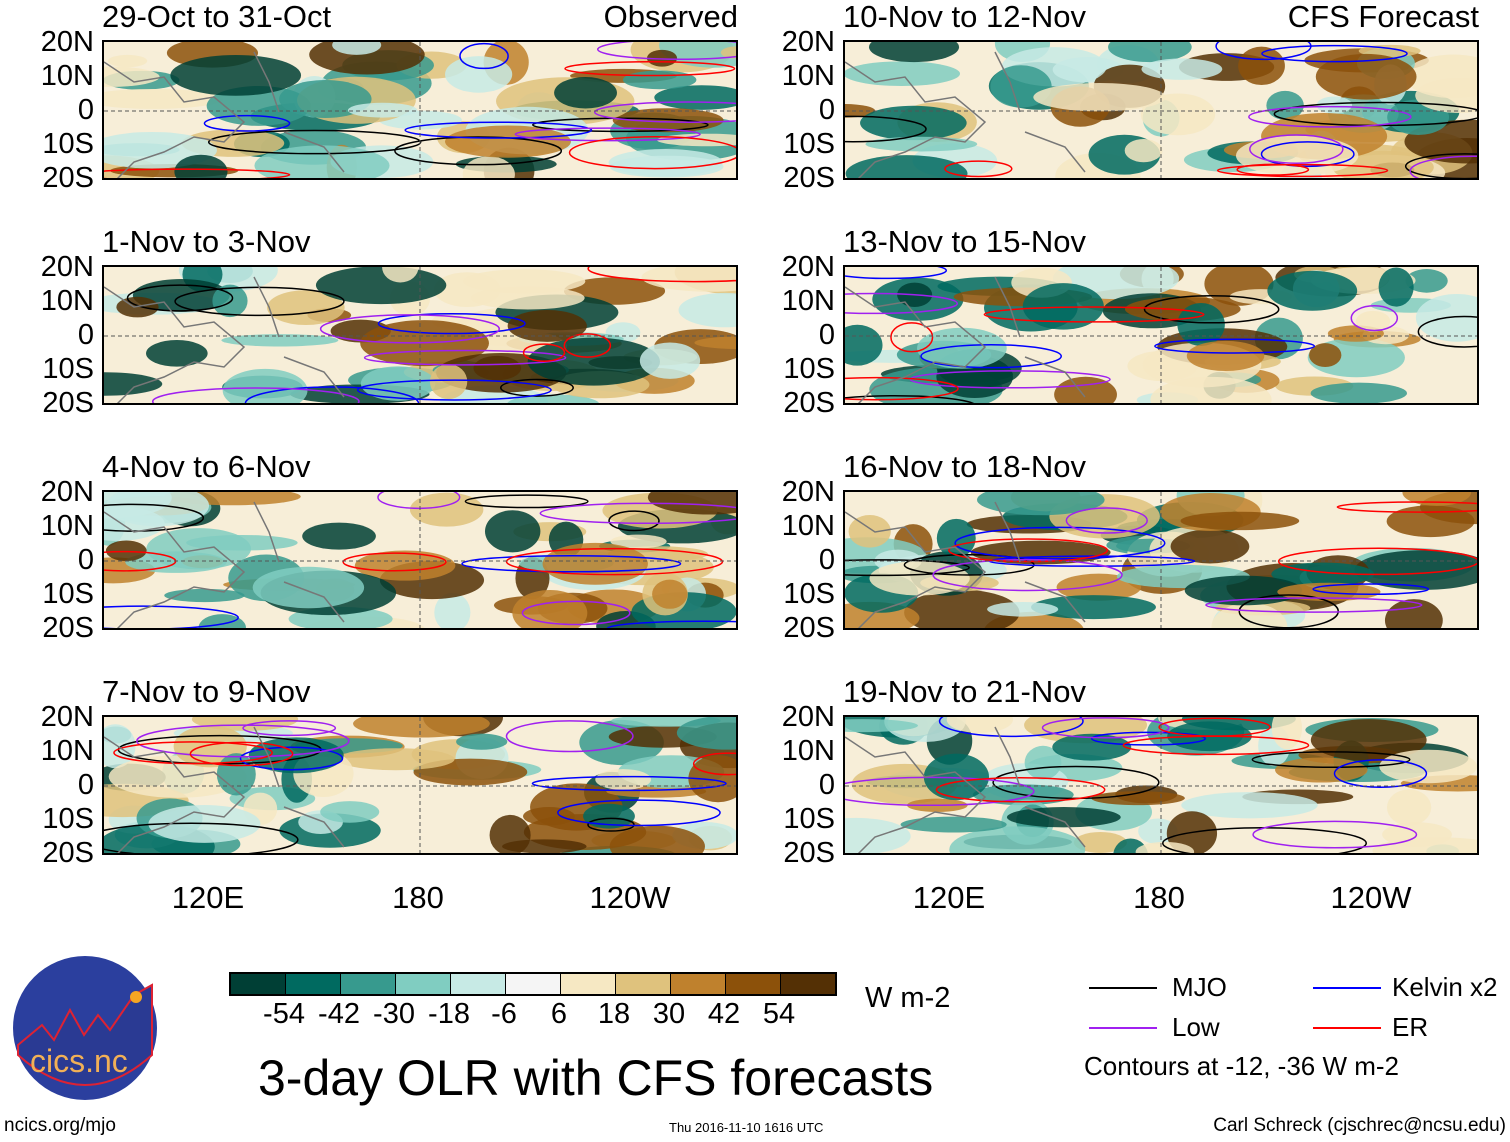  Describe the element at coordinates (1347, 1028) in the screenshot. I see `legend-er-line` at that location.